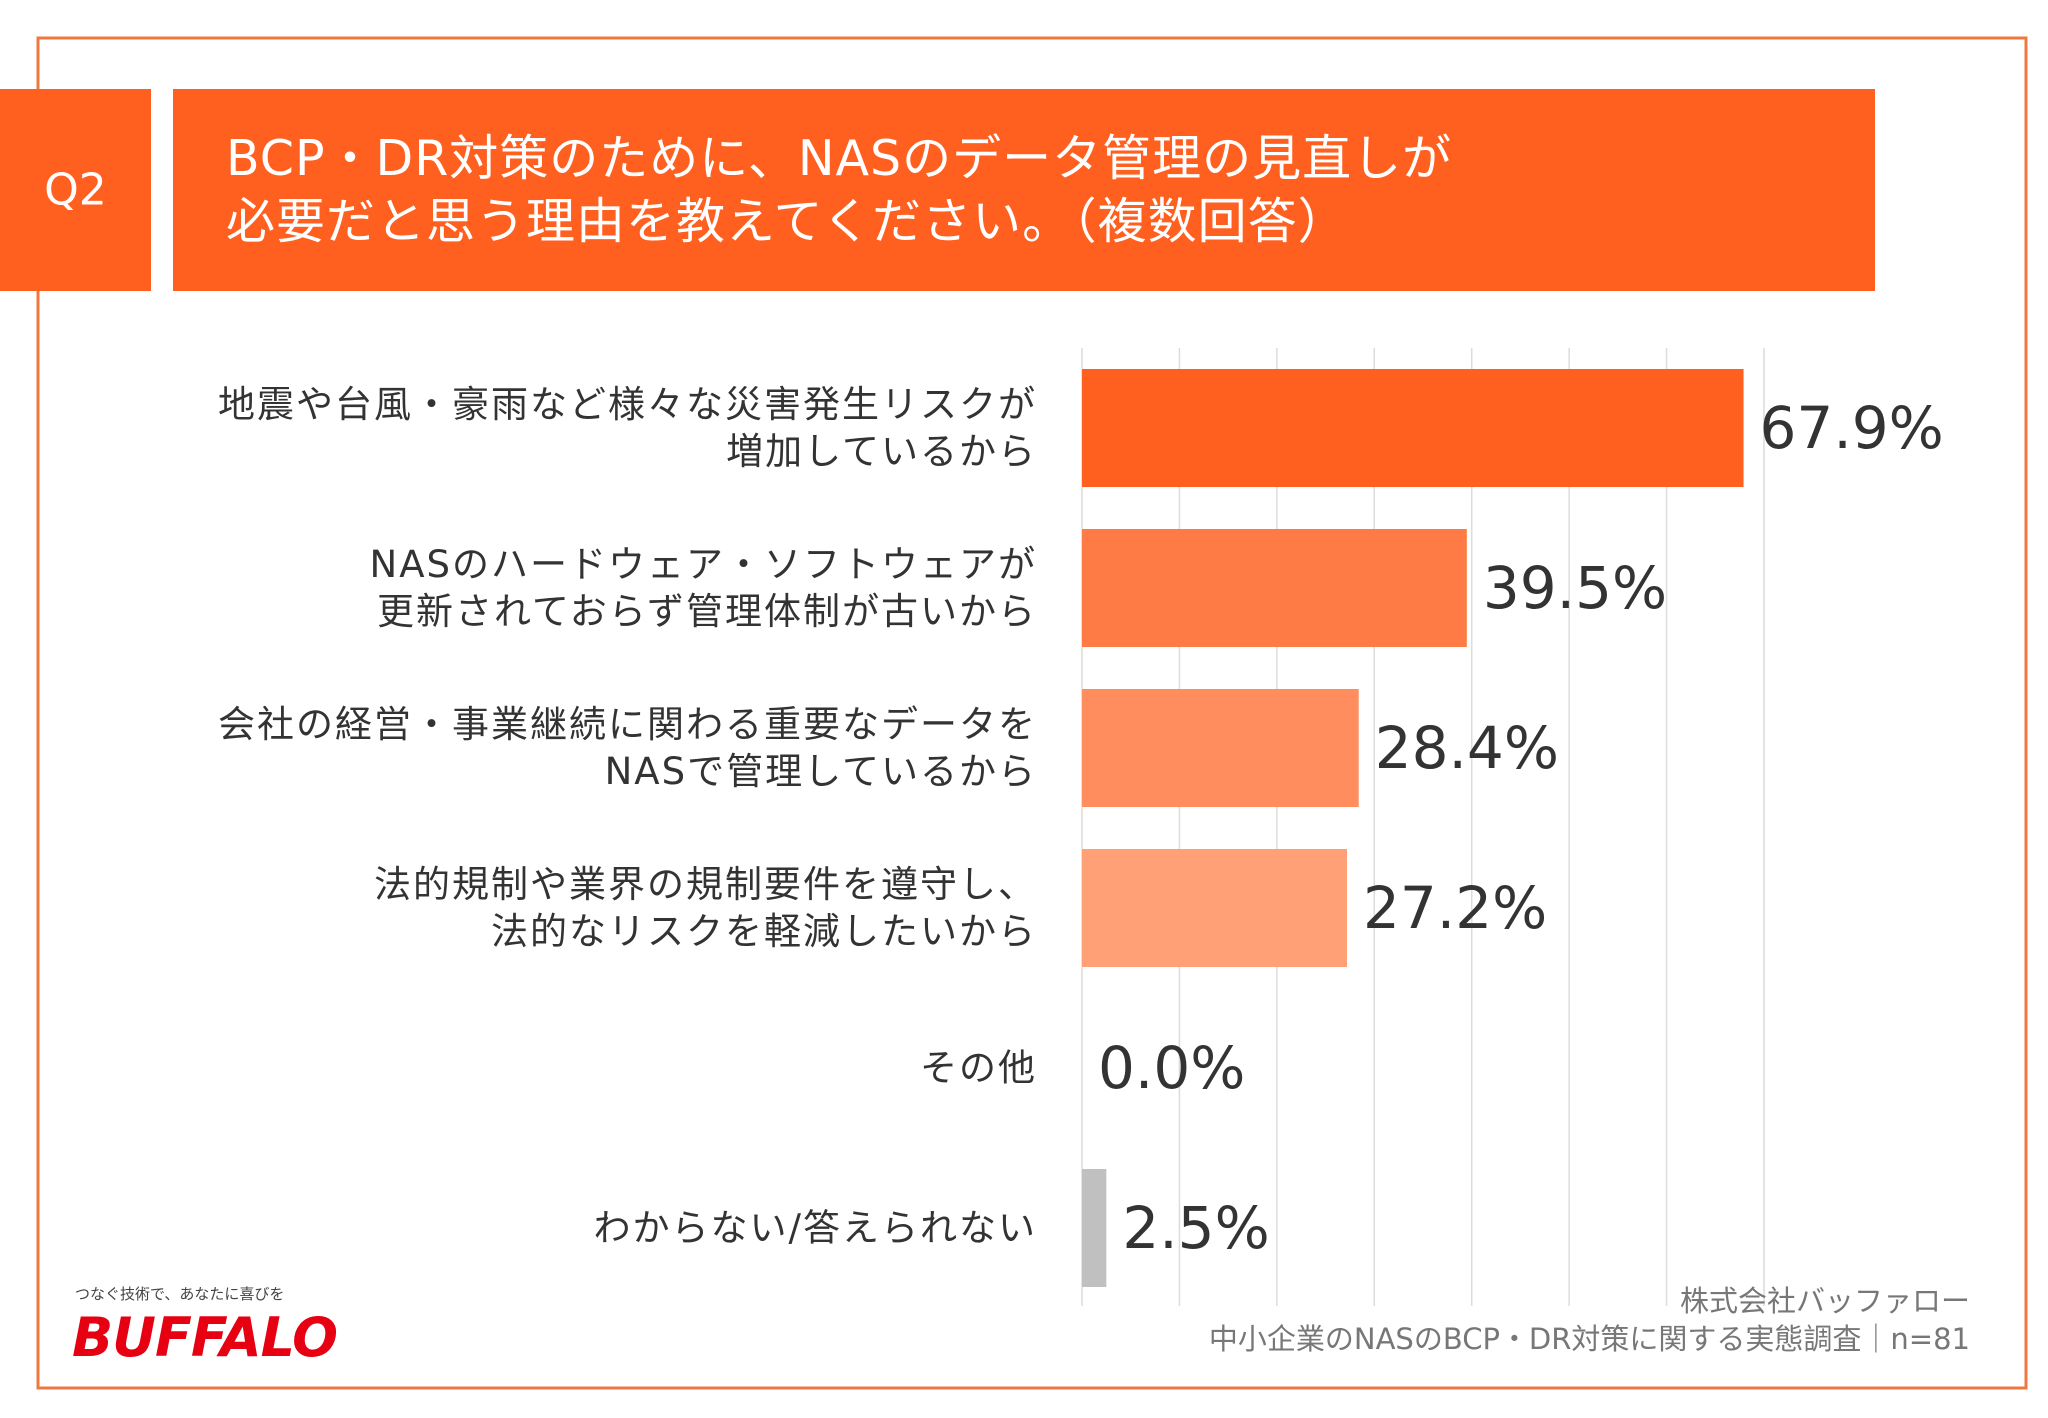 This screenshot has height=1418, width=2048. I want to click on logo-tagline: つなぐ技術で、あなたに喜びを, so click(180, 1294).